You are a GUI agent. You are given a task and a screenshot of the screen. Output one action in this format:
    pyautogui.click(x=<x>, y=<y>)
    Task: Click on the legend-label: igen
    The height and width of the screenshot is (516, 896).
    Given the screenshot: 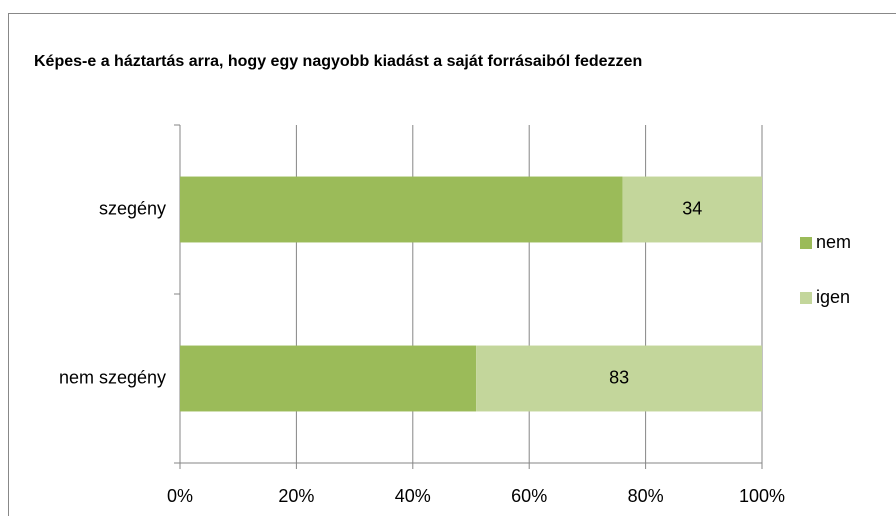 What is the action you would take?
    pyautogui.click(x=833, y=297)
    